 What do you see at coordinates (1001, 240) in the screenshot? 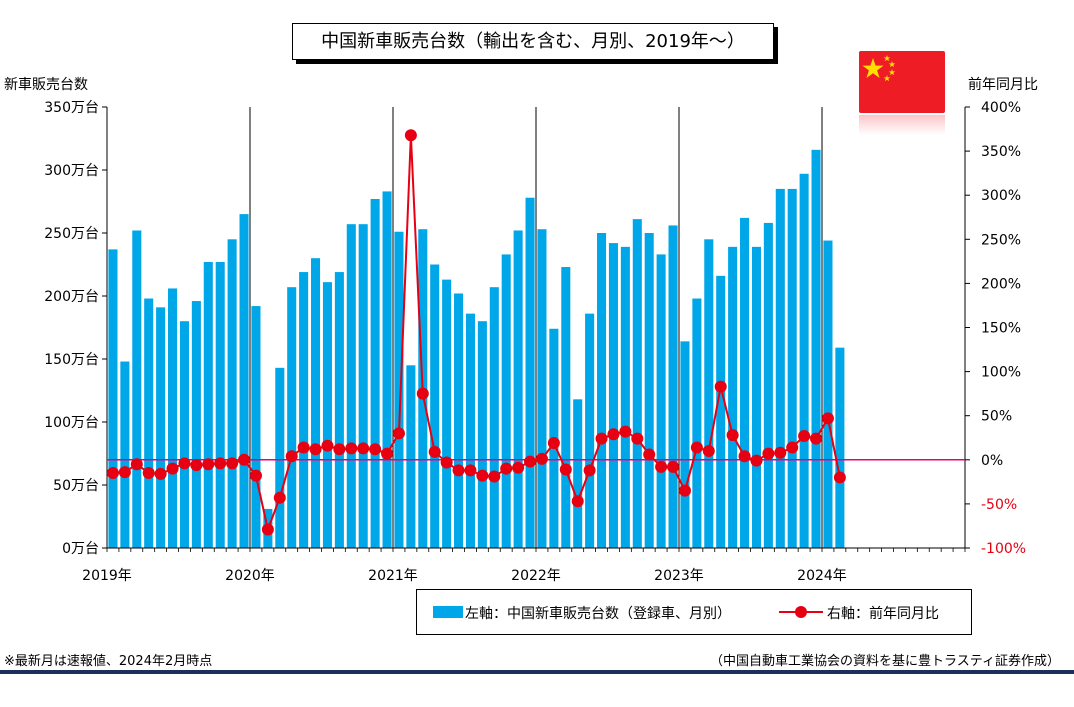
I see `right-tick-label: 250%` at bounding box center [1001, 240].